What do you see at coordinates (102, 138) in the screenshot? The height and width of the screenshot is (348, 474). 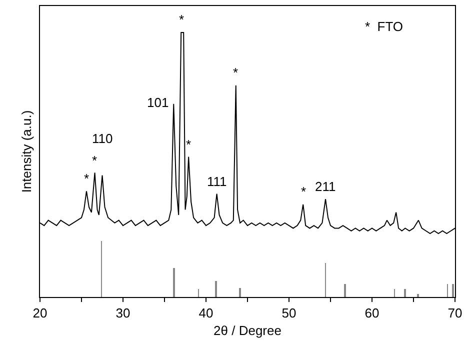 I see `annotation: 110` at bounding box center [102, 138].